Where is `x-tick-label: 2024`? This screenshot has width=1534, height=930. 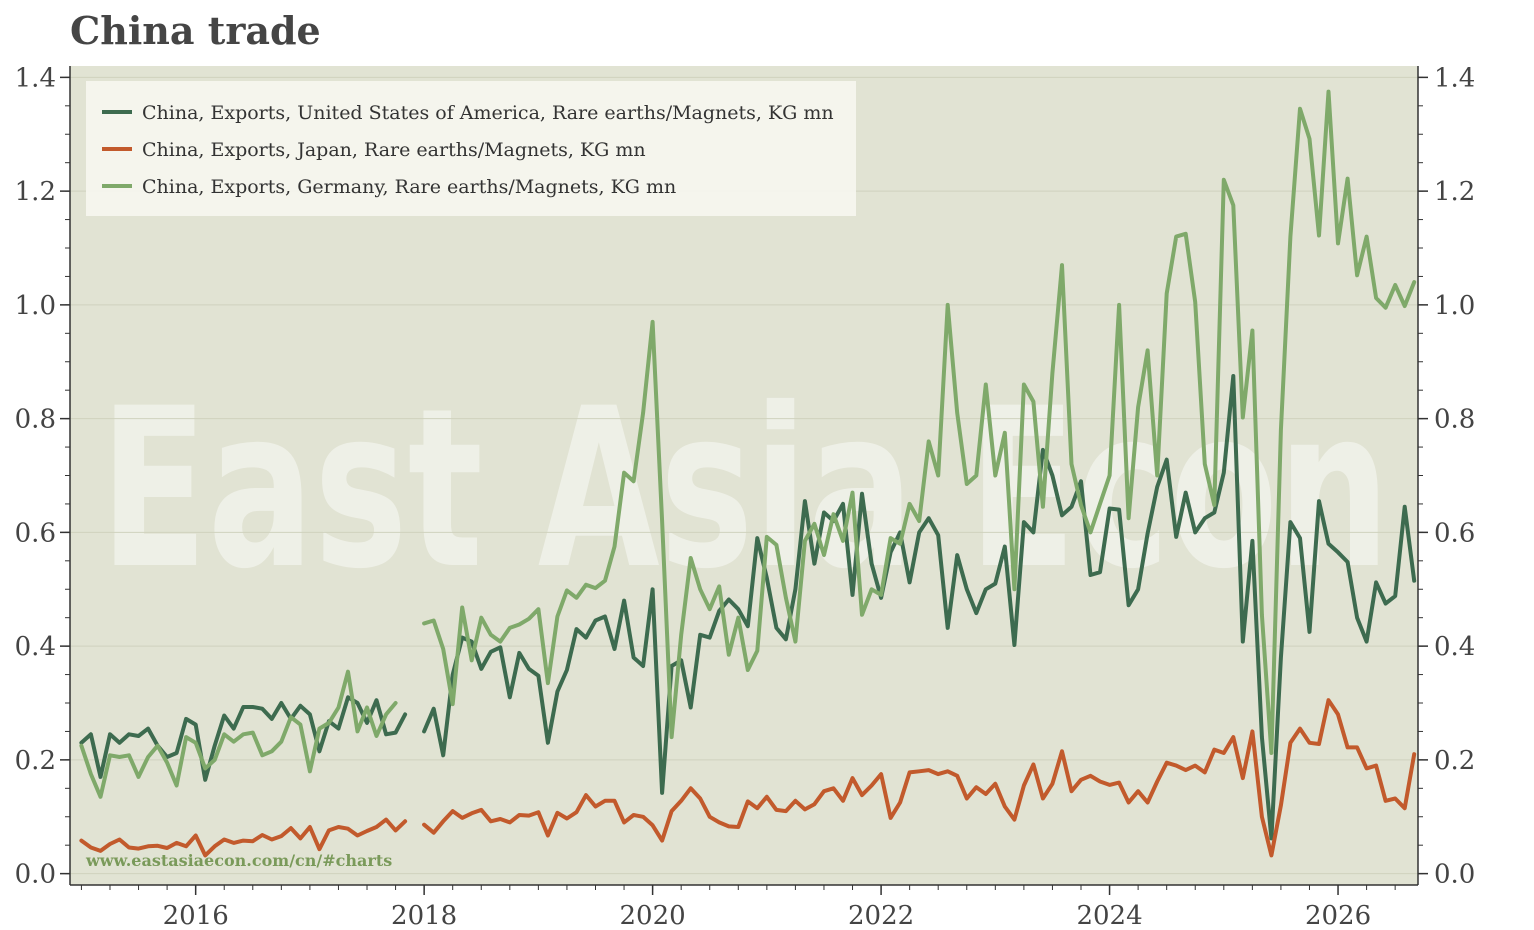
x-tick-label: 2024 is located at coordinates (1109, 915).